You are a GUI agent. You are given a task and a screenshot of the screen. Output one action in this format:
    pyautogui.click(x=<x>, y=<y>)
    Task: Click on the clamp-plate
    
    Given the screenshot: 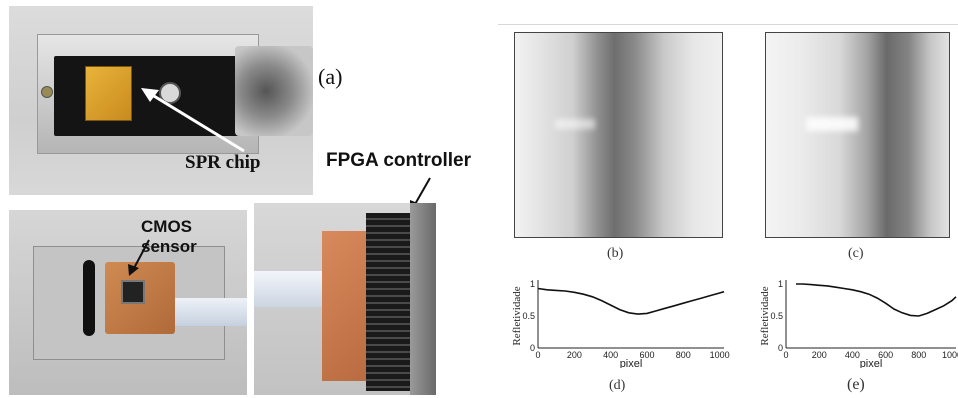 What is the action you would take?
    pyautogui.click(x=274, y=91)
    